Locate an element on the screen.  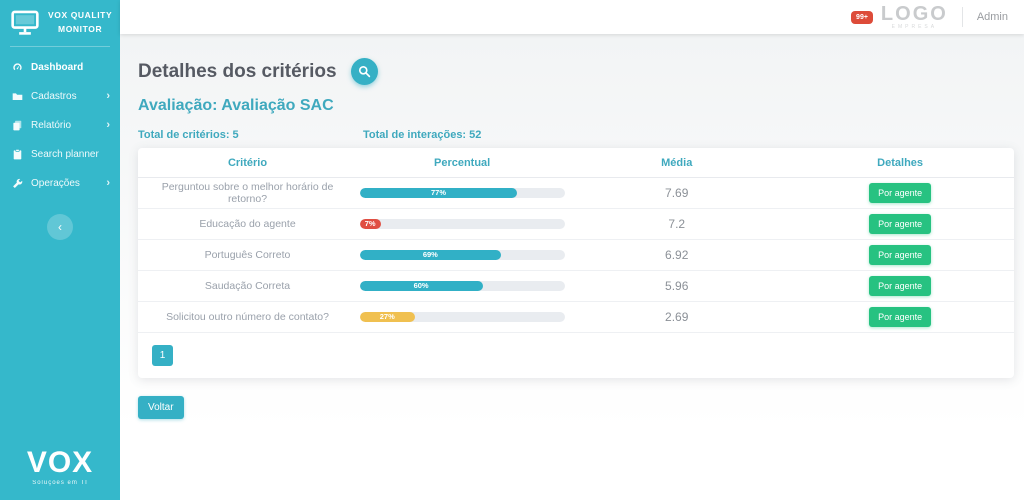
company-logo-subtext: EMPRESA is located at coordinates (914, 27).